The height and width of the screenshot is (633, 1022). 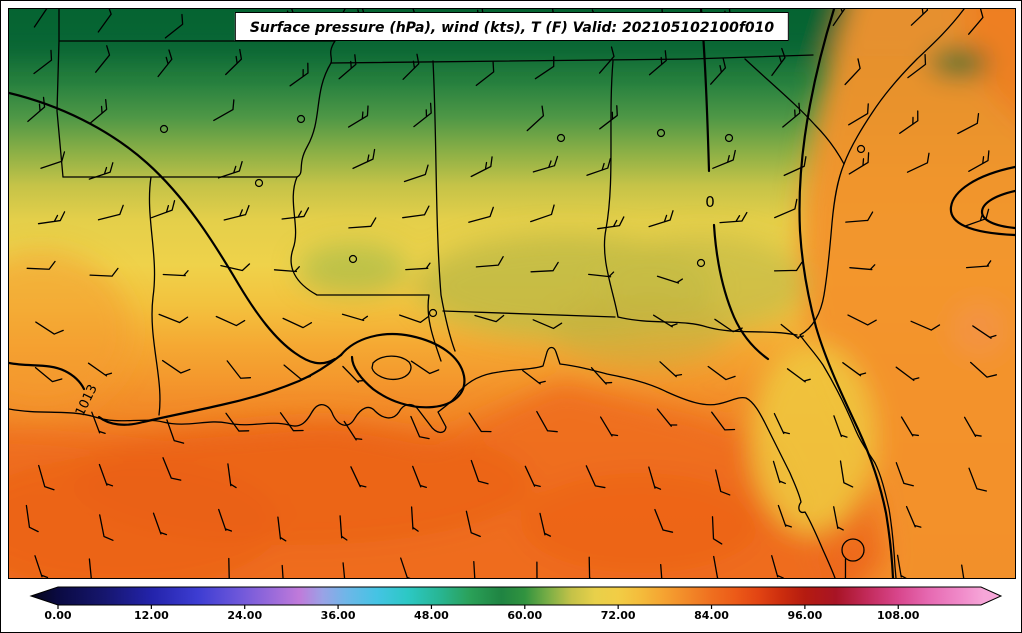 What do you see at coordinates (846, 293) in the screenshot?
I see `pressure-contour-east` at bounding box center [846, 293].